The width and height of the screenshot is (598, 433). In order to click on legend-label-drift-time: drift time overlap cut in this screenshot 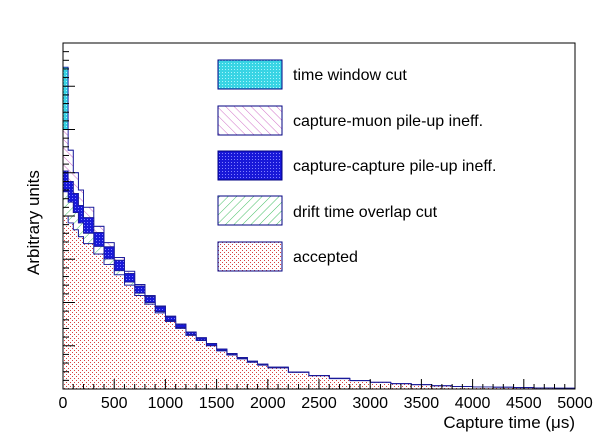, I will do `click(365, 212)`.